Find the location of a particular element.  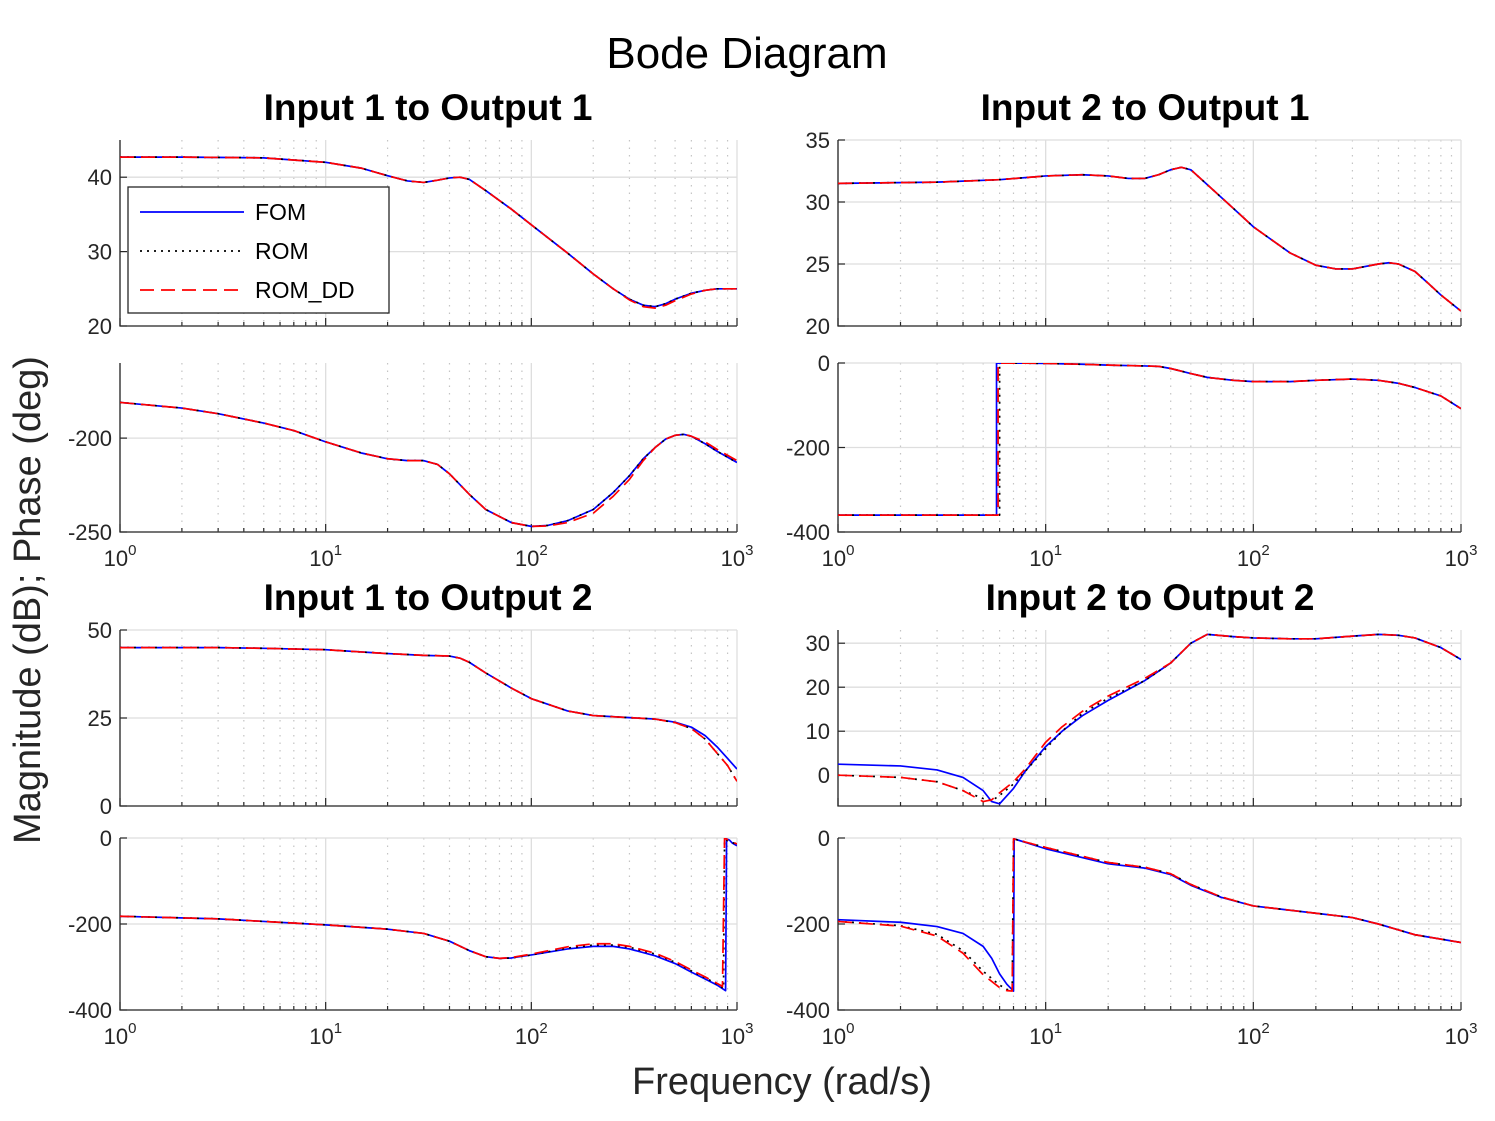

axes-p12phase: 10⁰ 10¹ 10² 10³ -400 -200 0 is located at coordinates (410, 937).